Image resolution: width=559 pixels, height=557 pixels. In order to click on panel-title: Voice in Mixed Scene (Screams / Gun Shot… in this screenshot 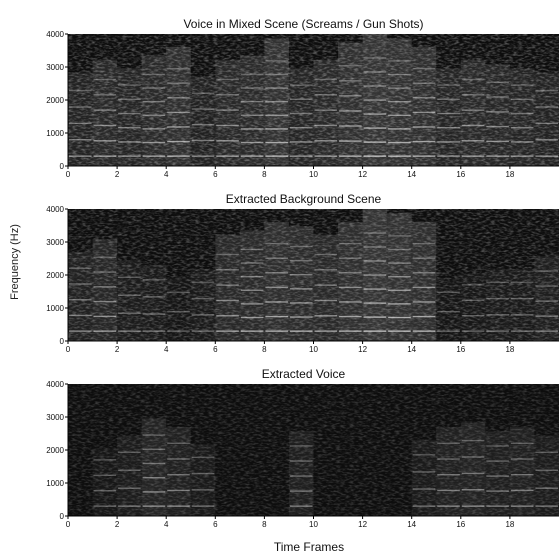, I will do `click(303, 24)`.